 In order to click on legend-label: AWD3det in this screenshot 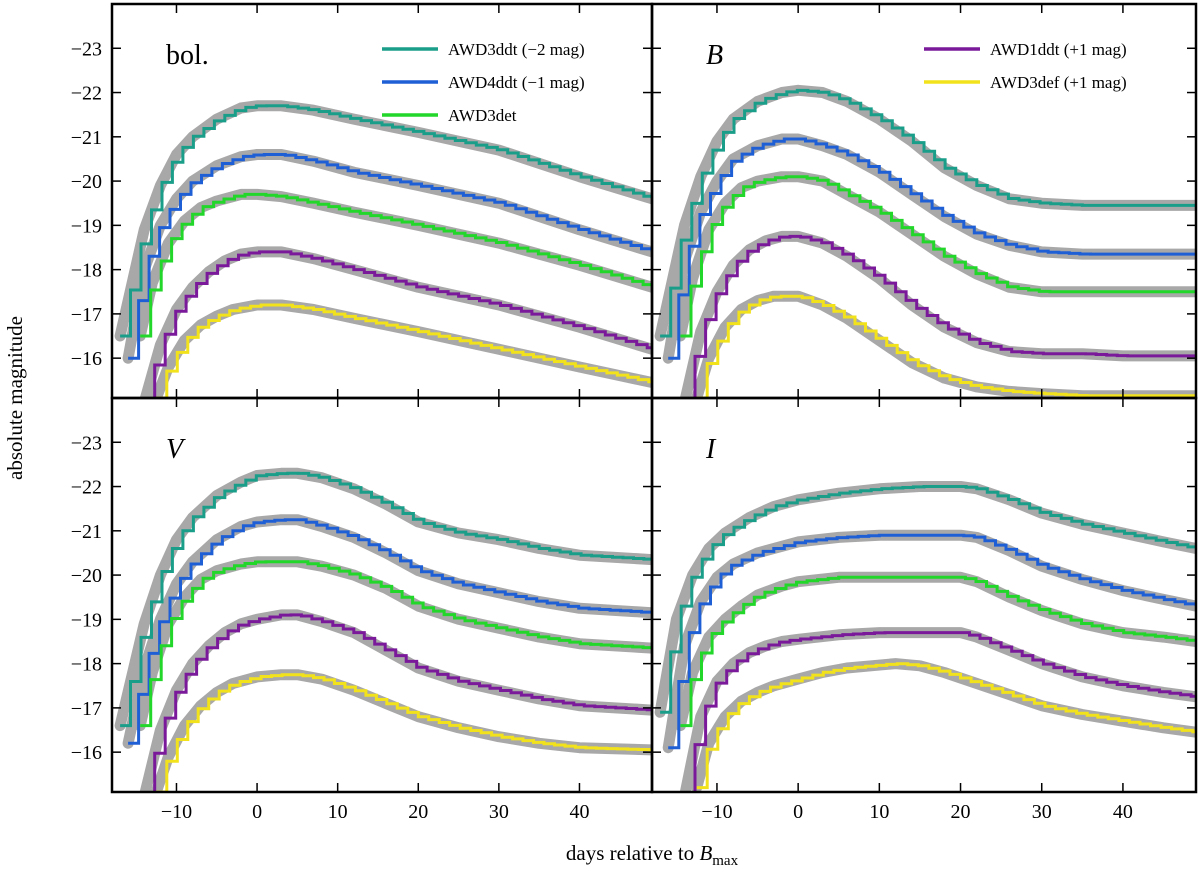, I will do `click(482, 115)`.